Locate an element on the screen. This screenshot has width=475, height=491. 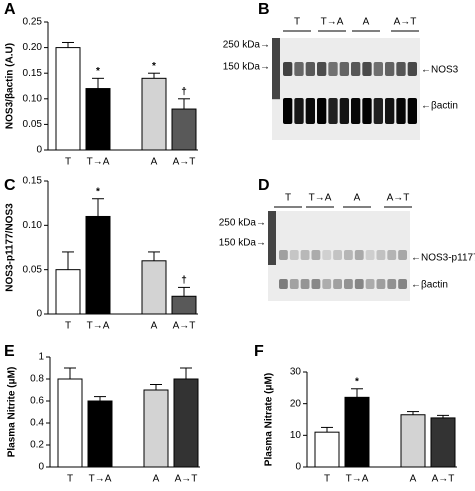
y-axis-label: Plasma Nitrate (μM) is located at coordinates (269, 419).